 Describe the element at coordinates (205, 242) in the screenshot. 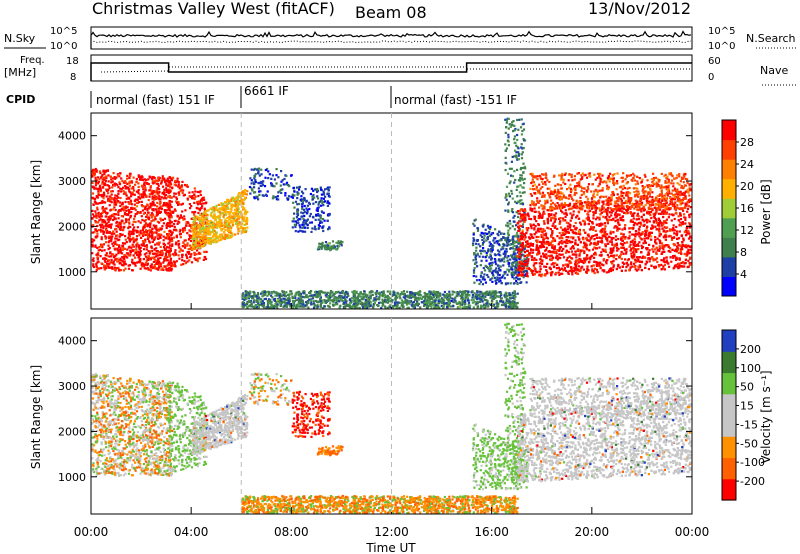

I see `power-cell-2093` at that location.